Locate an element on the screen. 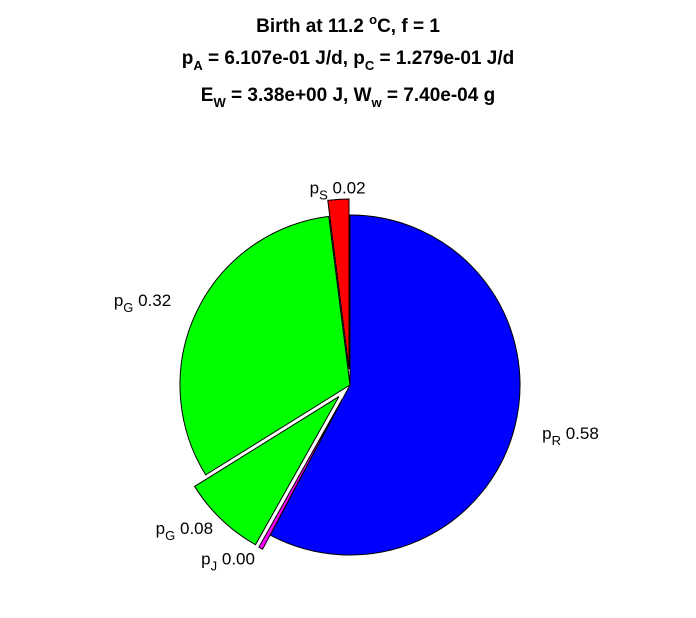 This screenshot has width=696, height=618. title-line-3: EW​ = 3.38e+00 J, Ww​ = 7.40e-04 g is located at coordinates (348, 97).